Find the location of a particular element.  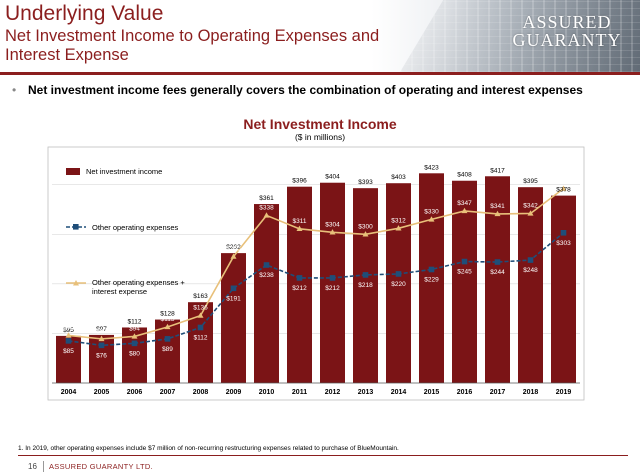

opex-plus-interest-label-2008: $136 is located at coordinates (200, 308).